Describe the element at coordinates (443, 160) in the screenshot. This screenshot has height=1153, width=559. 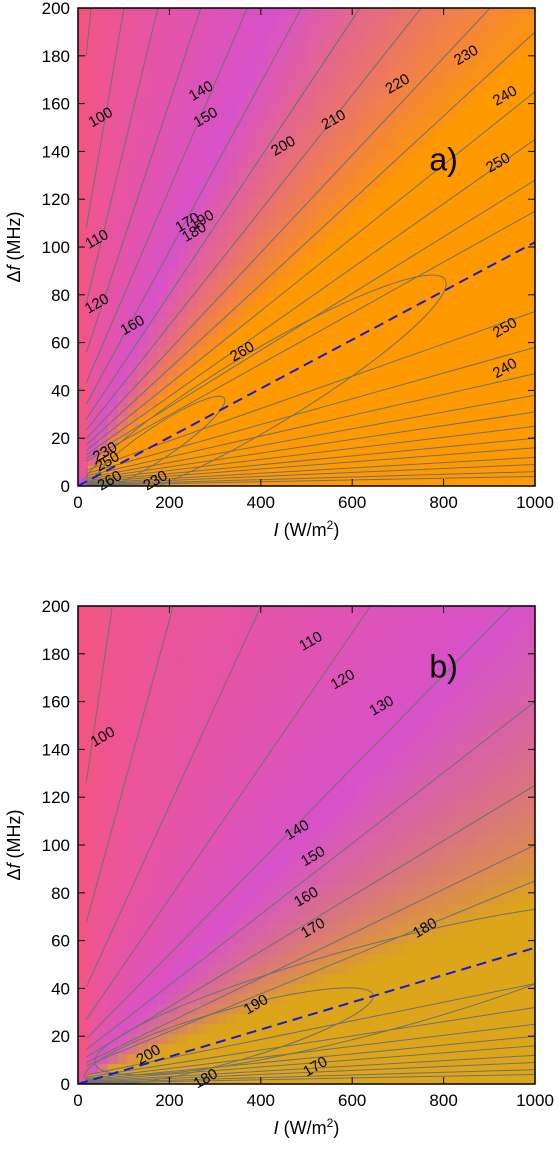
I see `panel-label: a)` at that location.